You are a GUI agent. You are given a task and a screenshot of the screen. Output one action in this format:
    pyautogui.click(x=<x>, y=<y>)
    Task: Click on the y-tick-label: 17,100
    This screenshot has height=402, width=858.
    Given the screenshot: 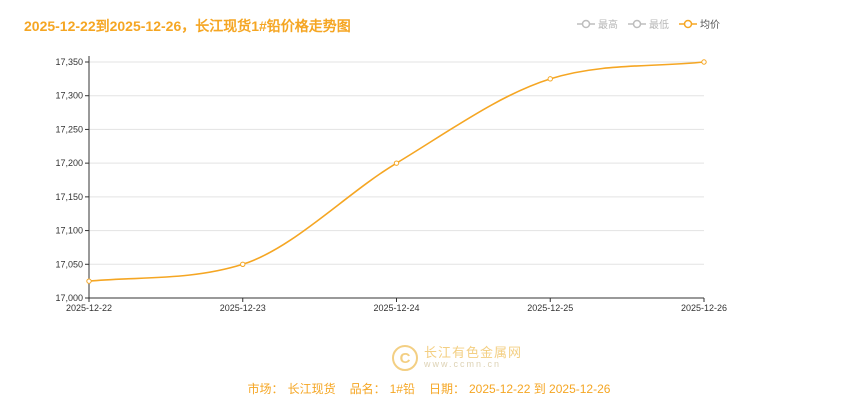 What is the action you would take?
    pyautogui.click(x=69, y=231)
    